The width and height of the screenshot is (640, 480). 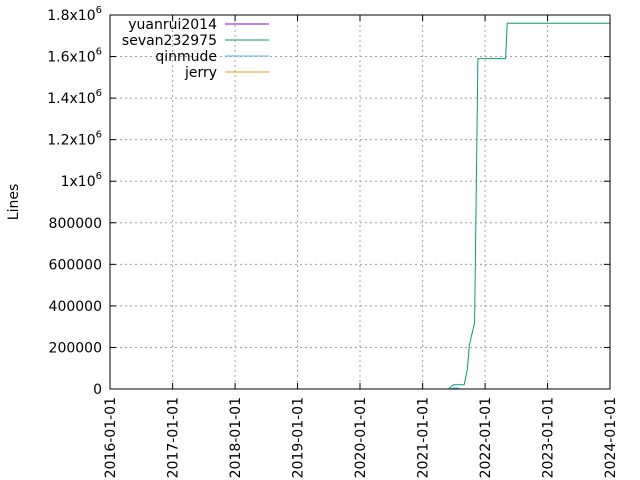 I want to click on x-tick-label: 2024-01-01, so click(x=611, y=437).